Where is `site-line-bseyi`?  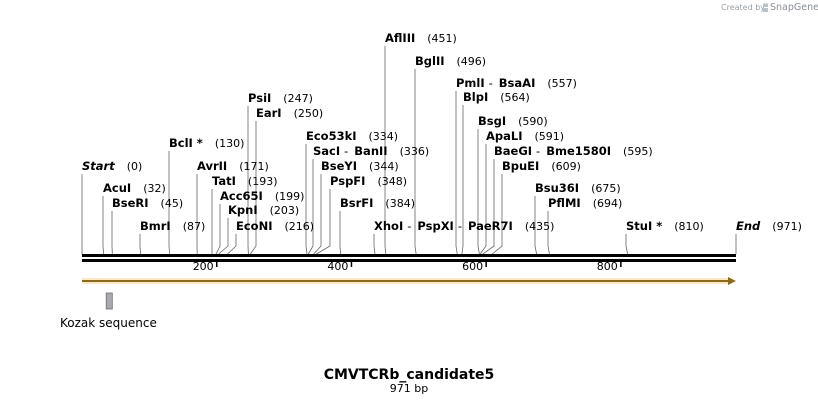
site-line-bseyi is located at coordinates (317, 214).